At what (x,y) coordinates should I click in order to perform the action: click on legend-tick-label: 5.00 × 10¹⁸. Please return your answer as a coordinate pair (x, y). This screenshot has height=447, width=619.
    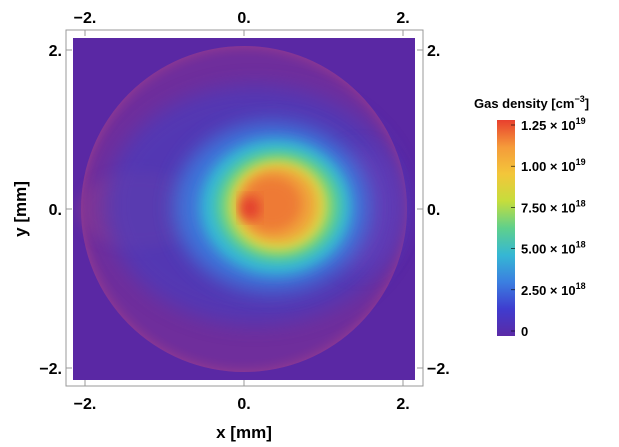
    Looking at the image, I should click on (553, 248).